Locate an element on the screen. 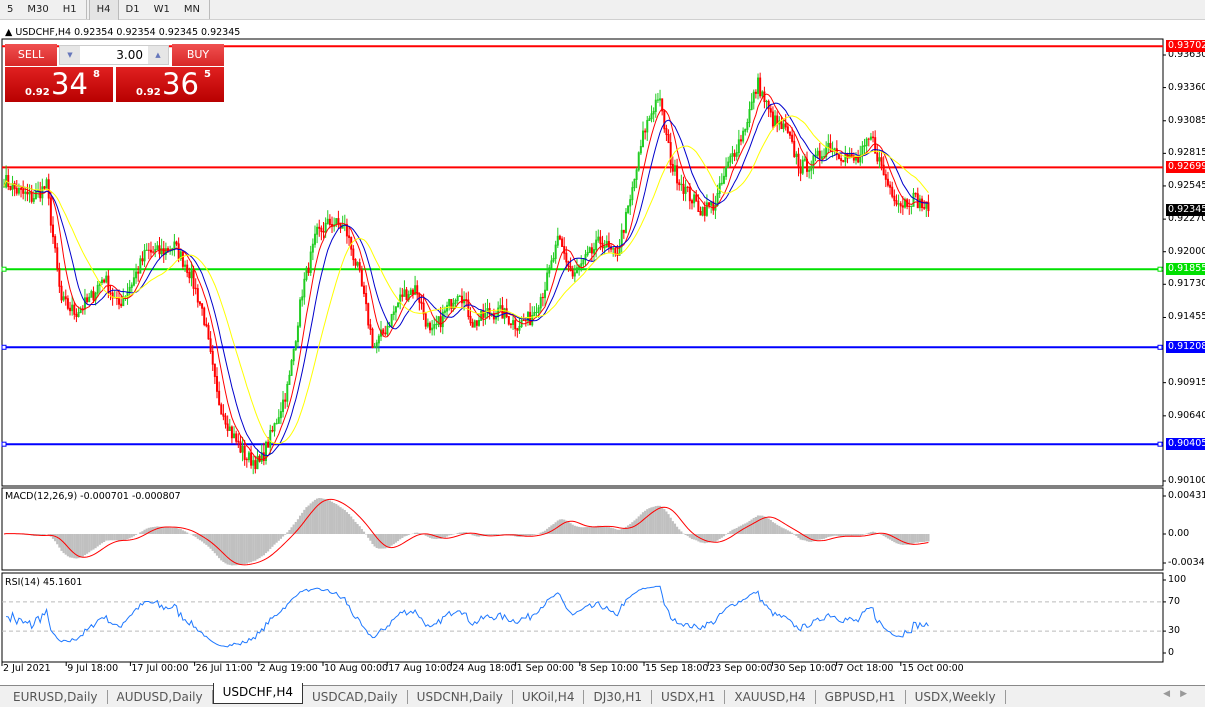 The width and height of the screenshot is (1205, 707). macd-signal-line is located at coordinates (466, 532).